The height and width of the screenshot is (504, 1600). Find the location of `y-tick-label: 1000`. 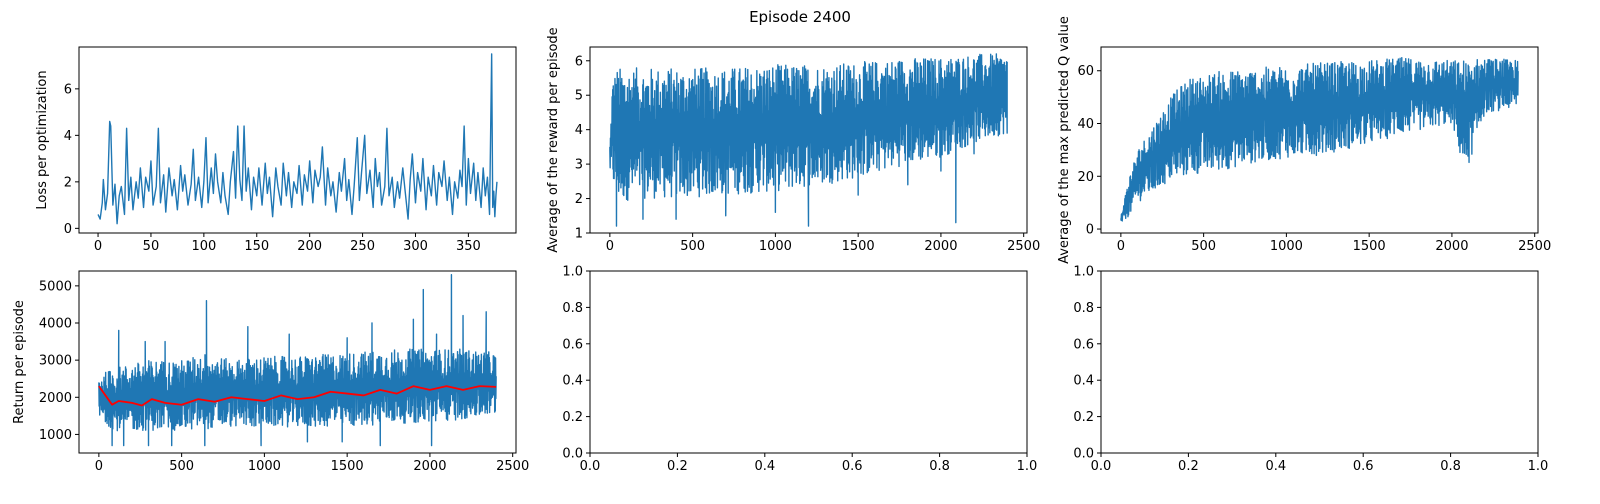

y-tick-label: 1000 is located at coordinates (55, 435).